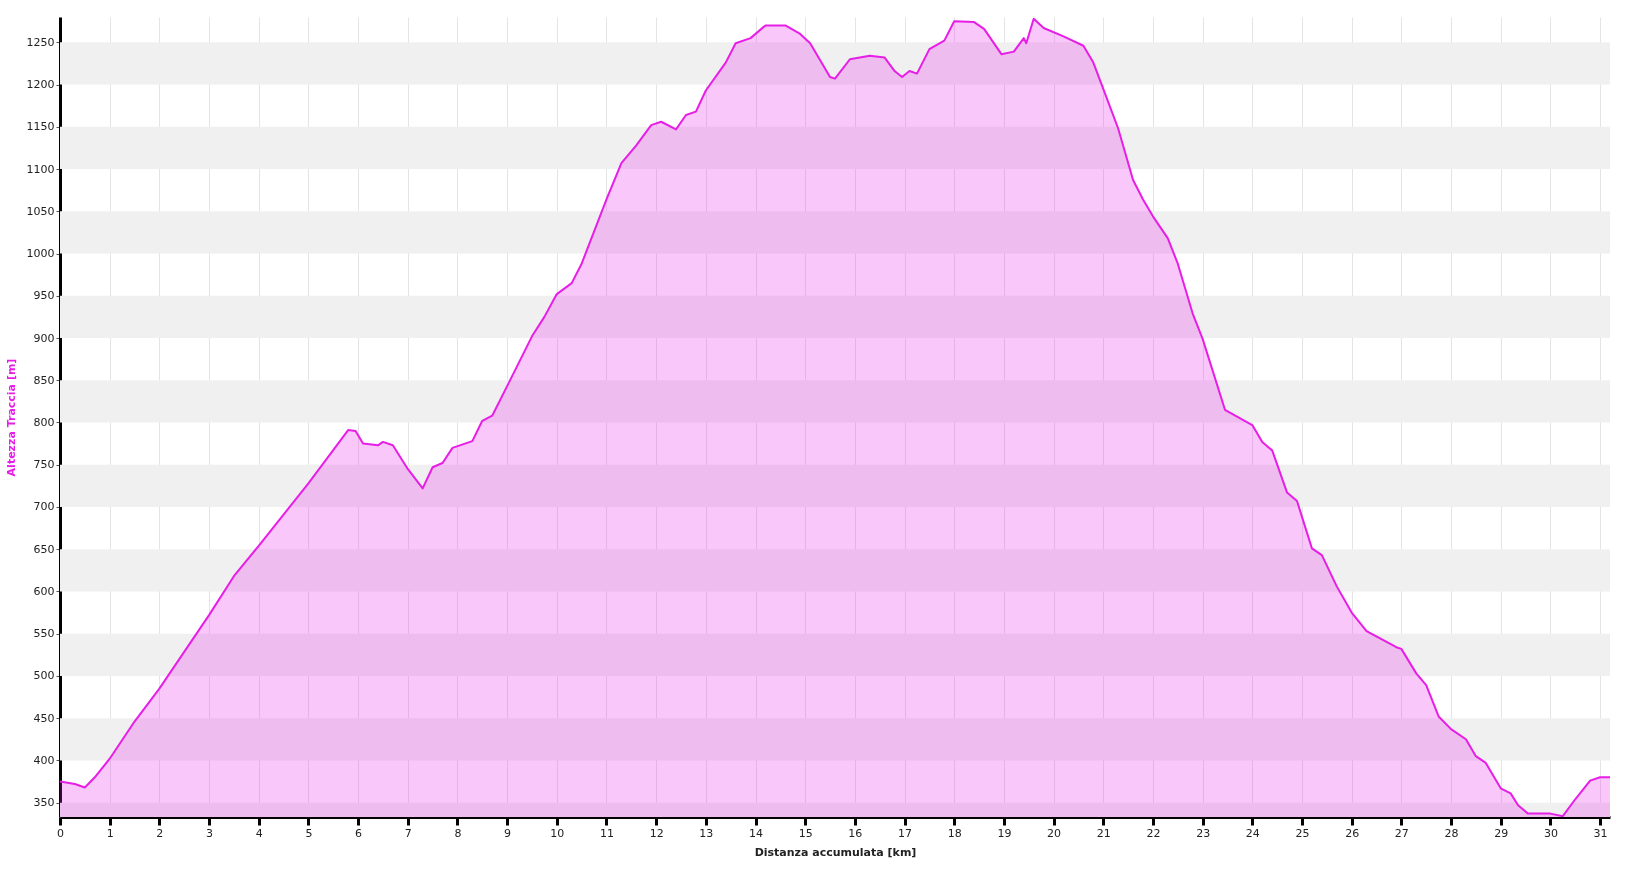 The image size is (1638, 877). What do you see at coordinates (40, 254) in the screenshot?
I see `y-tick-label: 1000` at bounding box center [40, 254].